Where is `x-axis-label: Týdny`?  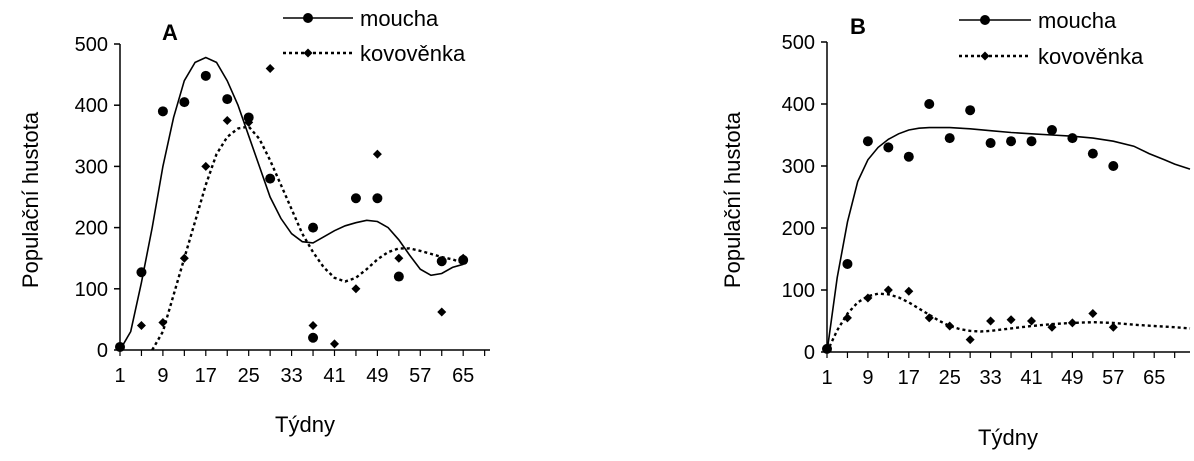
x-axis-label: Týdny is located at coordinates (1008, 437).